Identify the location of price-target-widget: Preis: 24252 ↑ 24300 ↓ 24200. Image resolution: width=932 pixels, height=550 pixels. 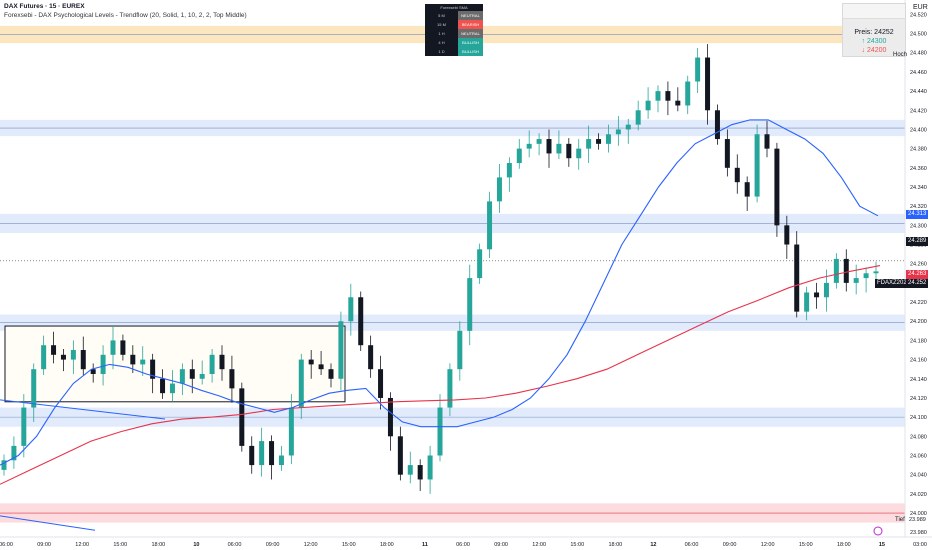
(874, 30).